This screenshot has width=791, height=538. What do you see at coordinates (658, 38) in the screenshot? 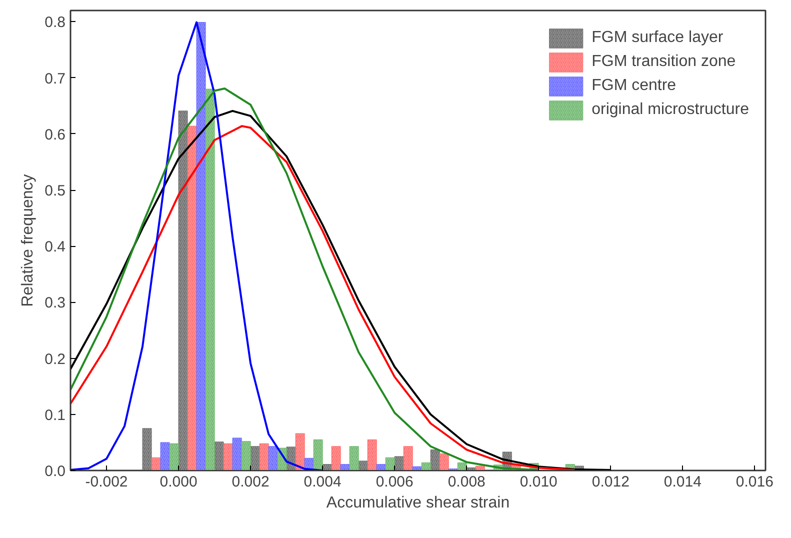
I see `legend-label: FGM surface layer` at bounding box center [658, 38].